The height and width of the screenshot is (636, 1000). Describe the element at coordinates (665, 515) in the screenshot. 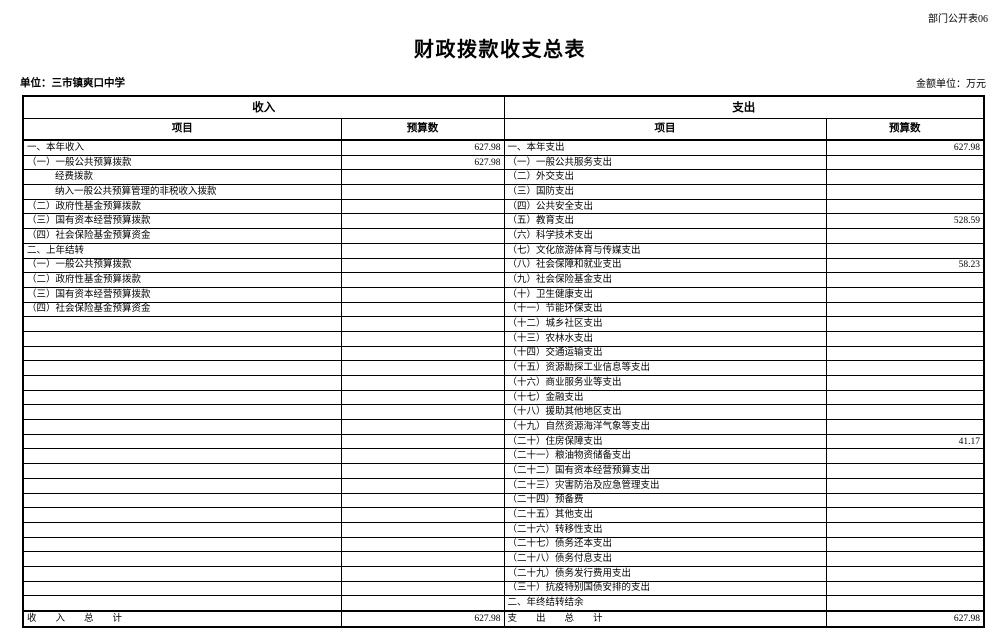

I see `expense-item-cell: （二十五）其他支出` at that location.